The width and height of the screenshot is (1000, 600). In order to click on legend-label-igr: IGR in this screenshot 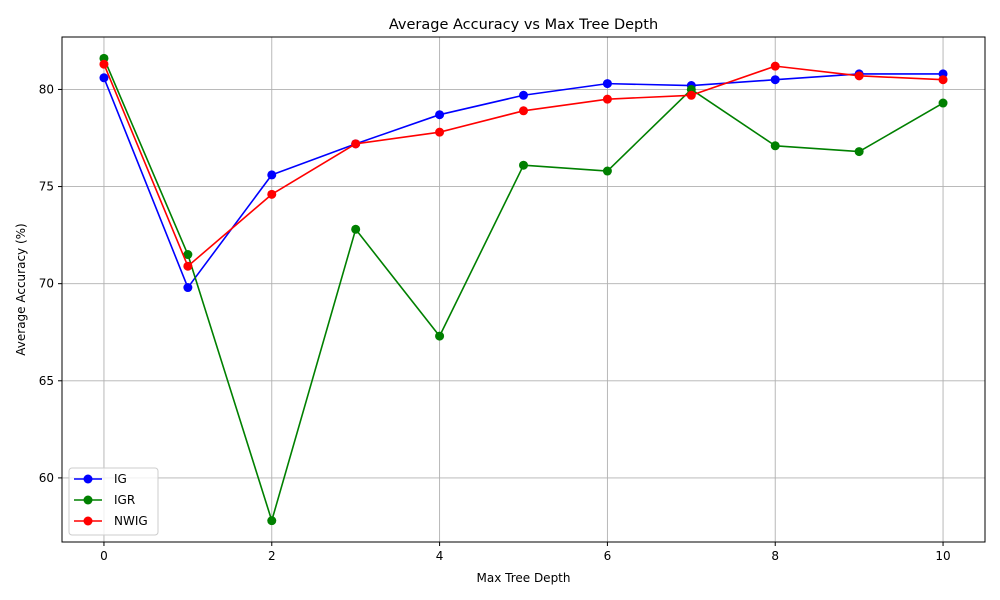, I will do `click(124, 500)`.